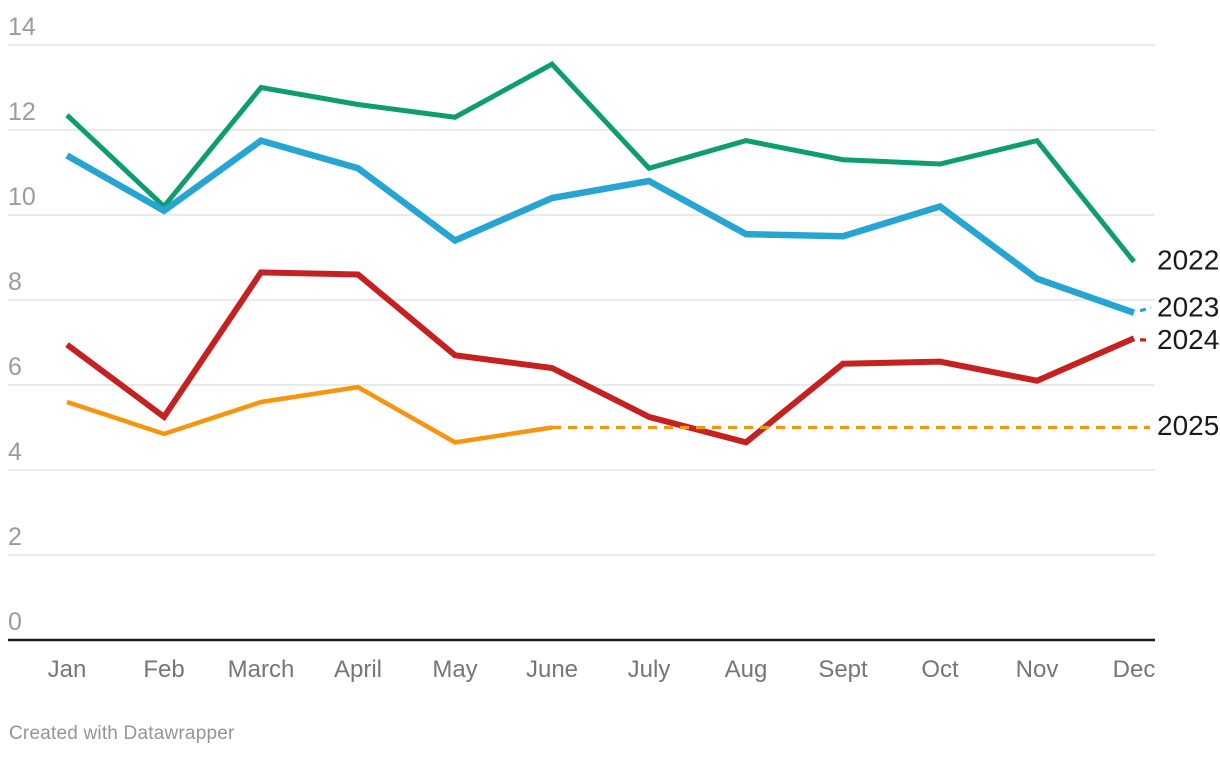 This screenshot has width=1220, height=758. I want to click on x-tick-label-may: May, so click(454, 669).